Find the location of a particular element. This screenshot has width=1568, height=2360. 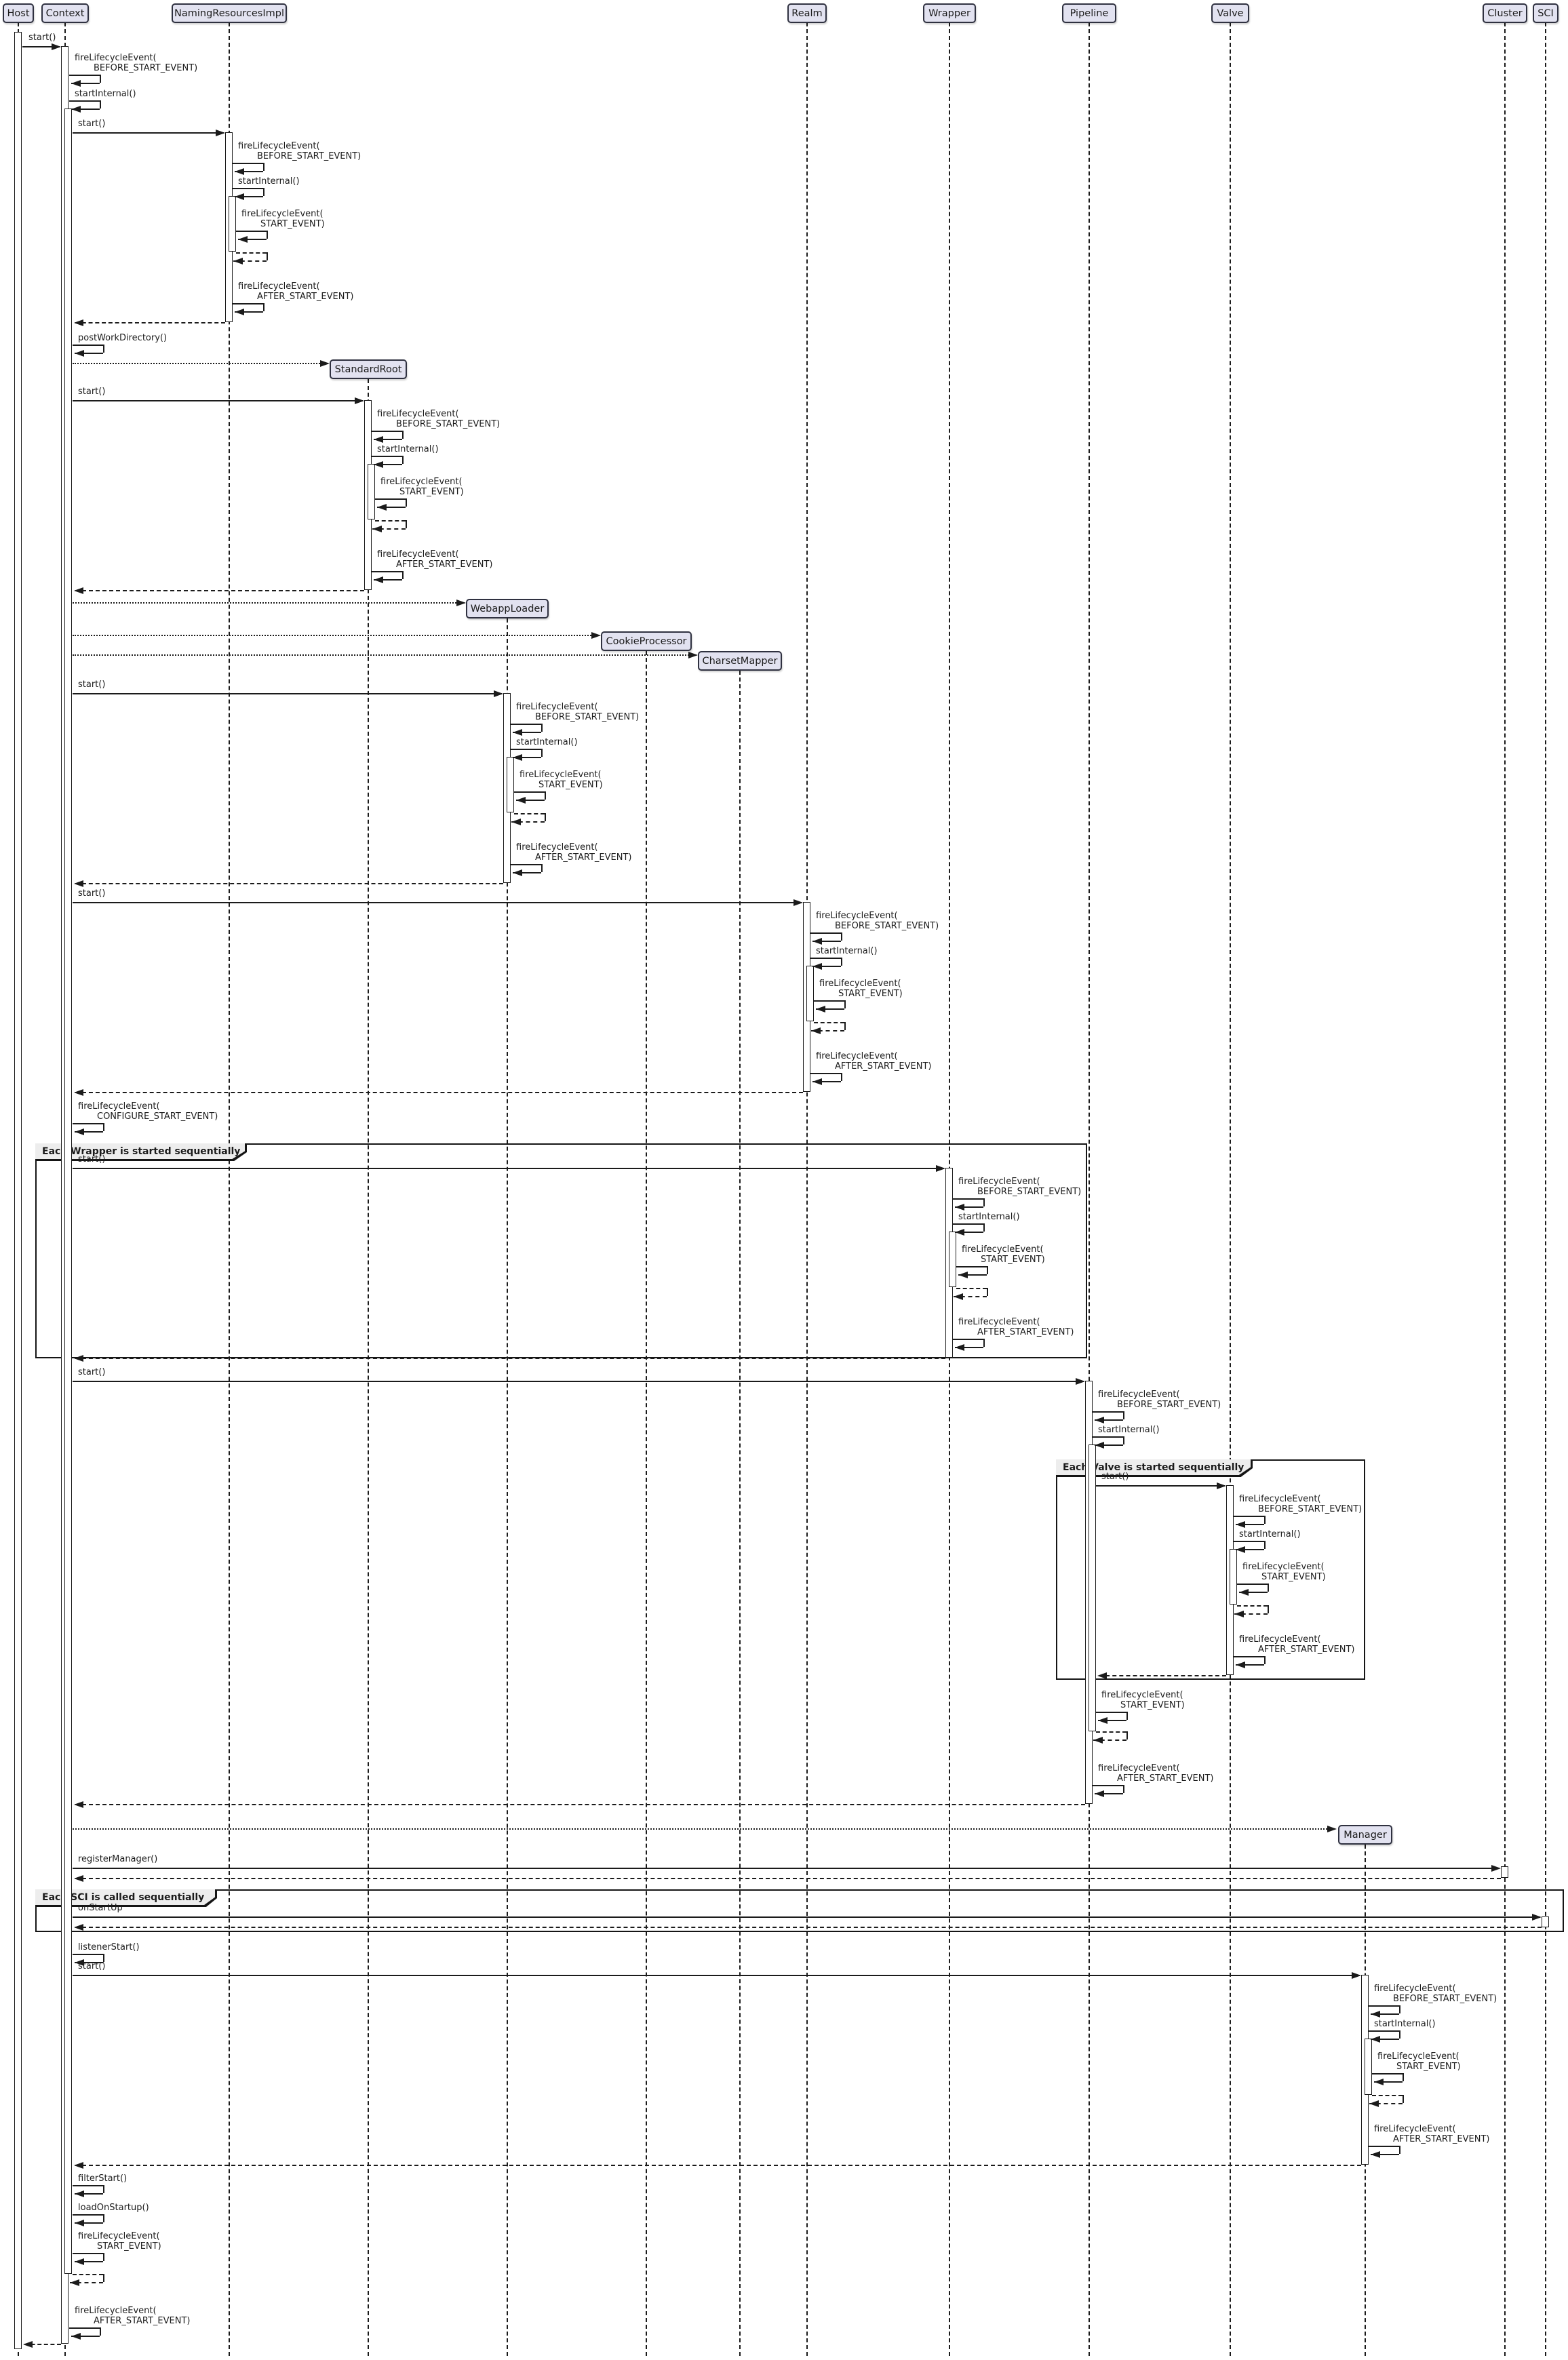

return-line is located at coordinates (289, 883).